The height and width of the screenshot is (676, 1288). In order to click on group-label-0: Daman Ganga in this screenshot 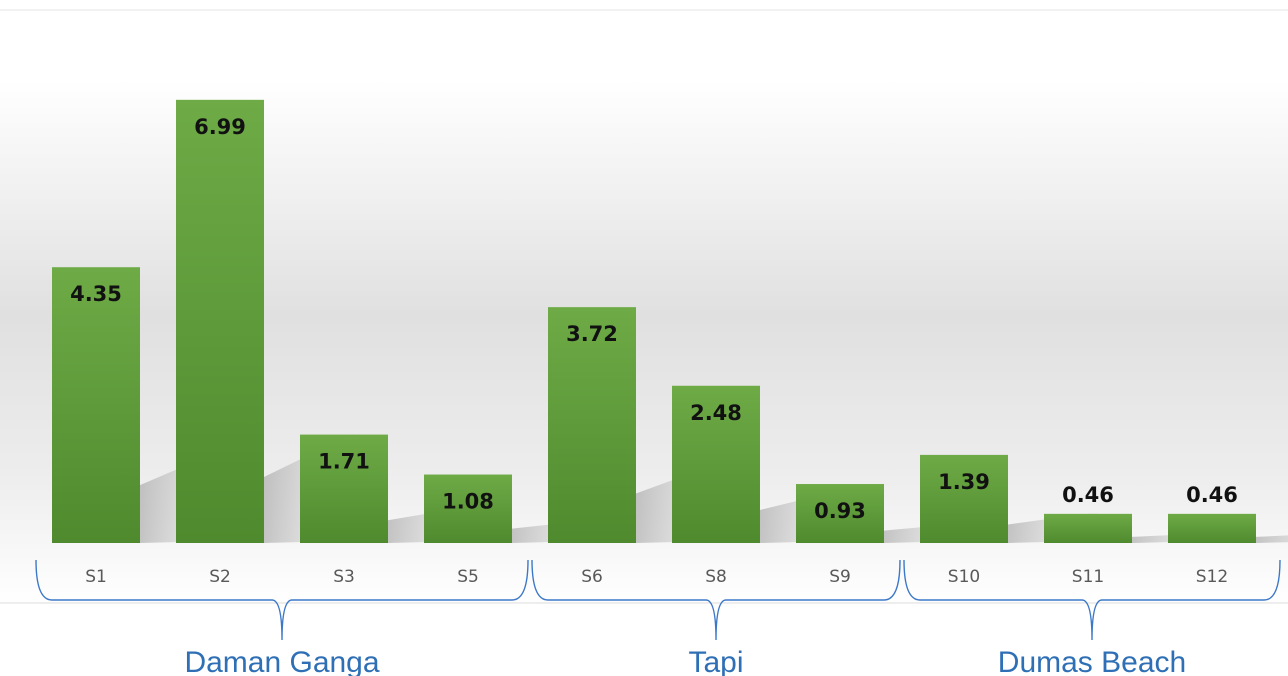, I will do `click(281, 661)`.